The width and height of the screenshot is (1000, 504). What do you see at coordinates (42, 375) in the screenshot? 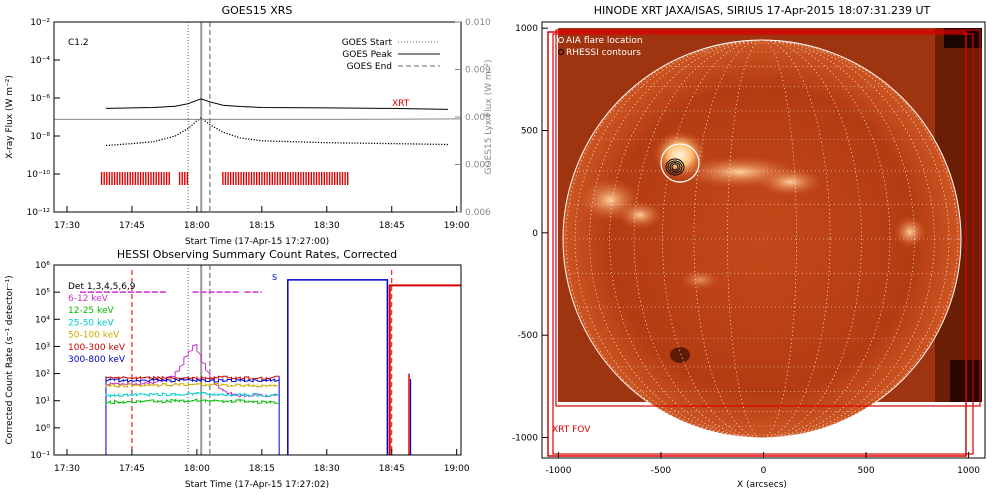
I see `hessi-ytick-label: 10²` at bounding box center [42, 375].